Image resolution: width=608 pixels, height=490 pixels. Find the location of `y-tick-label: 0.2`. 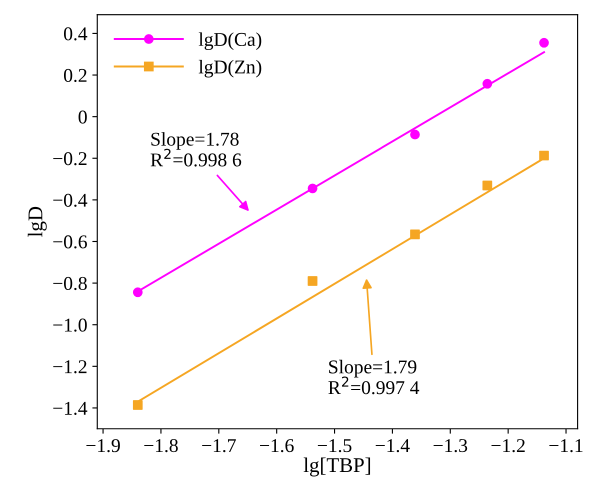

y-tick-label: 0.2 is located at coordinates (75, 75).